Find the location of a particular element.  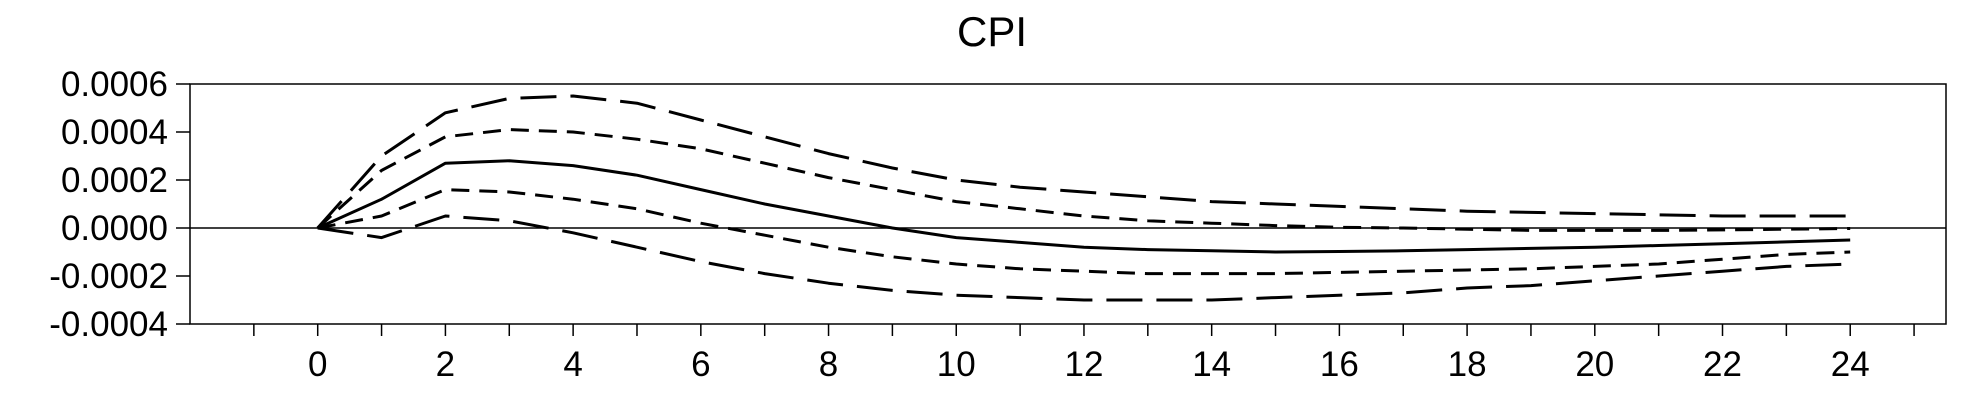

x-tick-label: 10 is located at coordinates (956, 364).